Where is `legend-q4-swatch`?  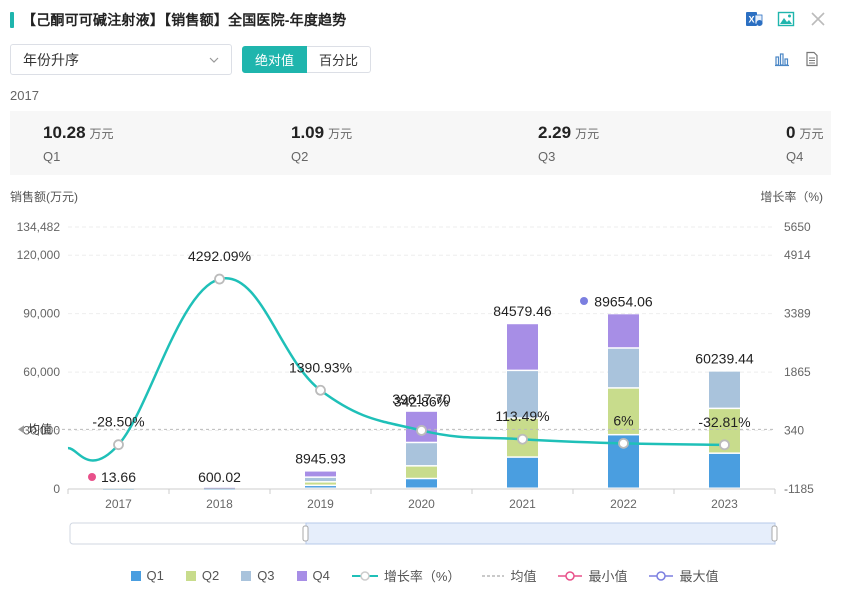
legend-q4-swatch is located at coordinates (301, 575).